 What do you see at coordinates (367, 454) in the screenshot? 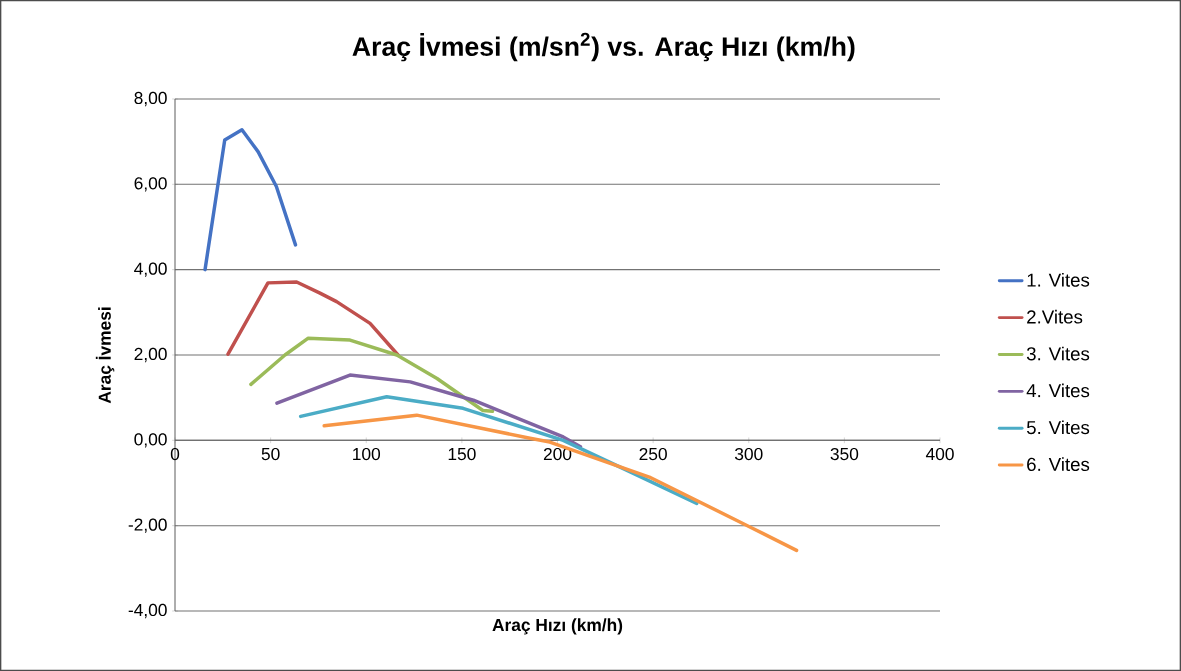
I see `x-tick-label: 100` at bounding box center [367, 454].